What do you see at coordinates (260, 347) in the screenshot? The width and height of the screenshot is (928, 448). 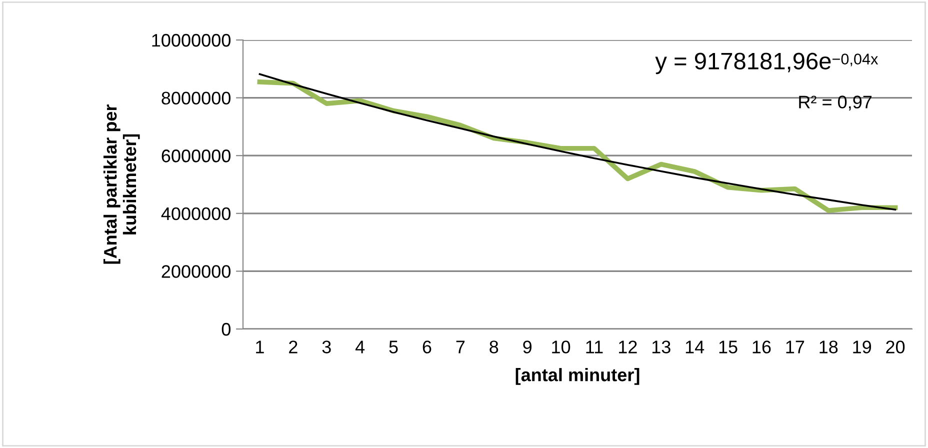 I see `x-tick-label: 1` at bounding box center [260, 347].